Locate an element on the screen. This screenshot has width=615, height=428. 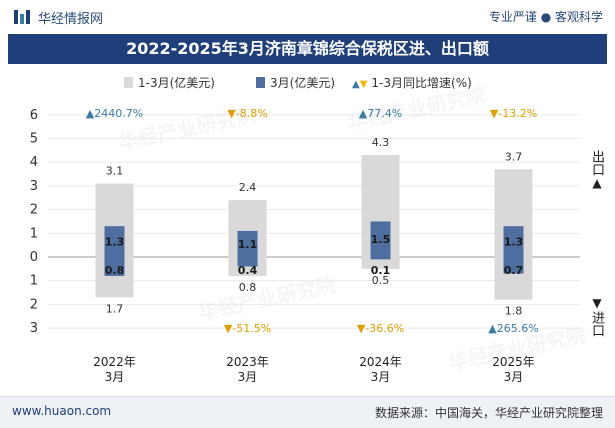
huajing-logo-icon is located at coordinates (22, 17).